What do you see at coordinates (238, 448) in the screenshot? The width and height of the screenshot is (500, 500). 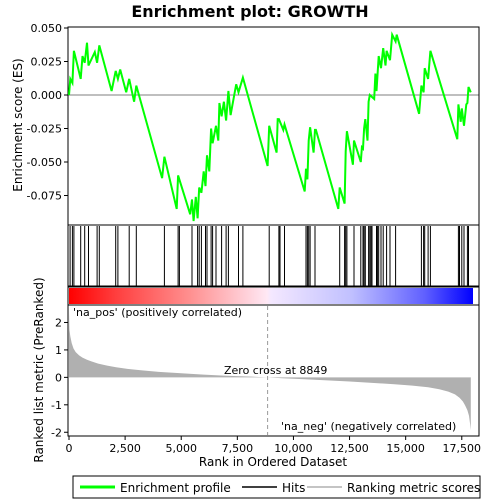 I see `x-tick-label: 7,500` at bounding box center [238, 448].